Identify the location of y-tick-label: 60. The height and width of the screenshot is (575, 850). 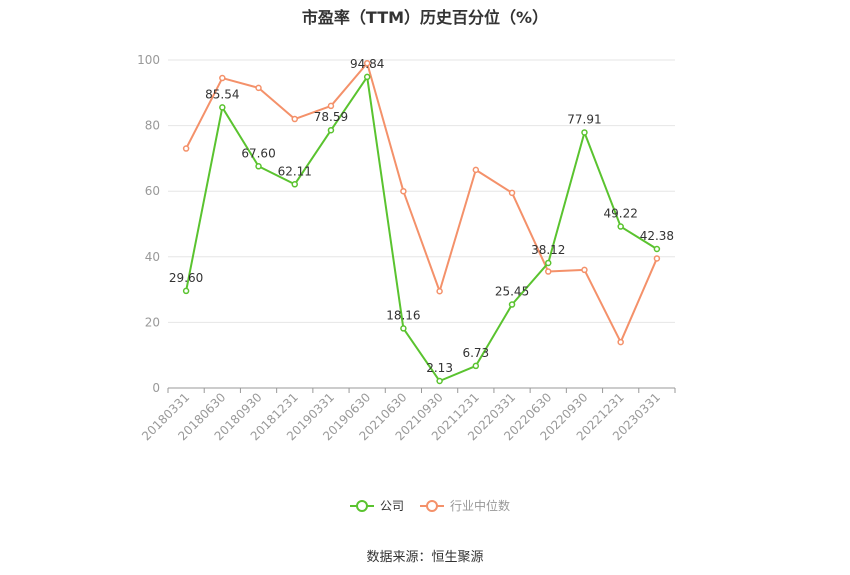
(152, 191).